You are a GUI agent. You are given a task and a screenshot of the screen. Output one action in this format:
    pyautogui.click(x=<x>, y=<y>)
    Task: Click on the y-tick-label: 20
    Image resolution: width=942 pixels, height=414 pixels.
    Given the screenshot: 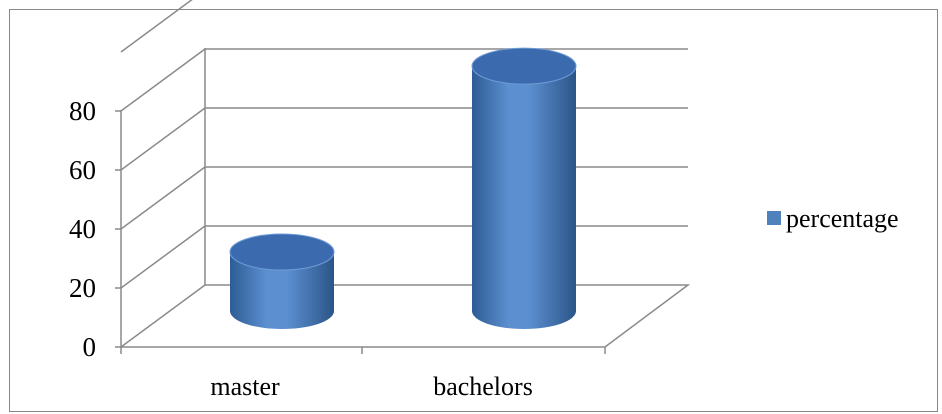 What is the action you would take?
    pyautogui.click(x=82, y=288)
    